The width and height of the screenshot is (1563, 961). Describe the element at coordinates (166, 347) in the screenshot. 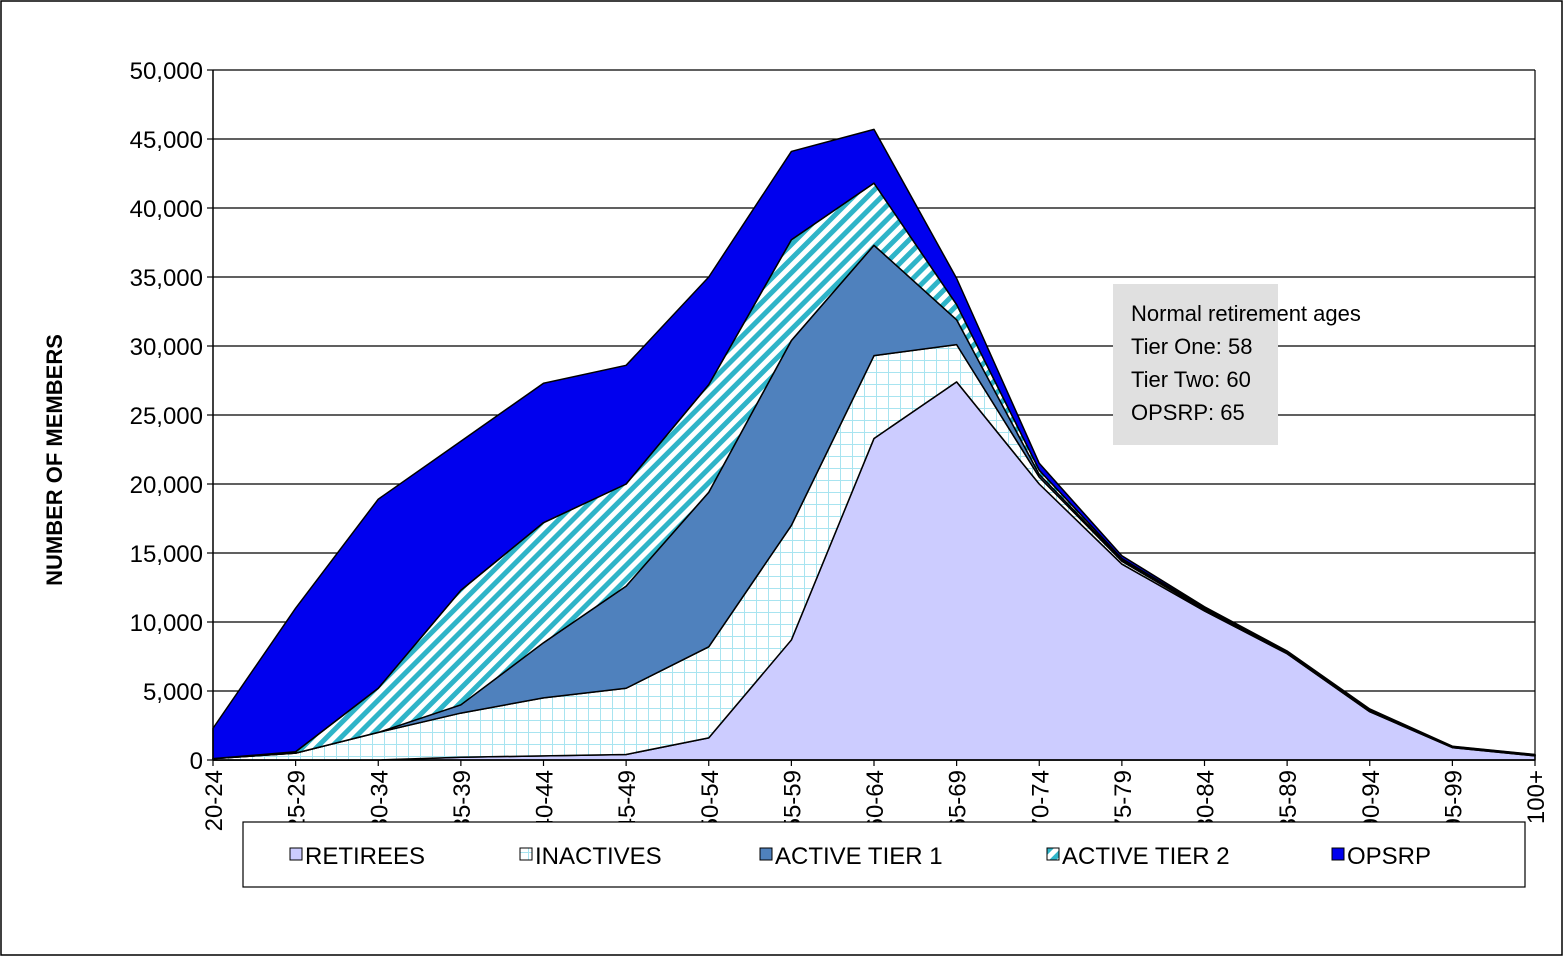

I see `y-tick-label: 30,000` at that location.